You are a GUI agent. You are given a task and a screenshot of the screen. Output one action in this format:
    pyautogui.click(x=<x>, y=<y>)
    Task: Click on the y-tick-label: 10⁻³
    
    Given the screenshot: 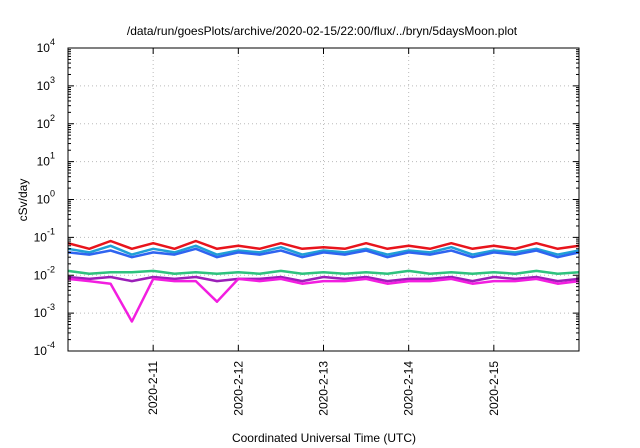 What is the action you would take?
    pyautogui.click(x=44, y=311)
    